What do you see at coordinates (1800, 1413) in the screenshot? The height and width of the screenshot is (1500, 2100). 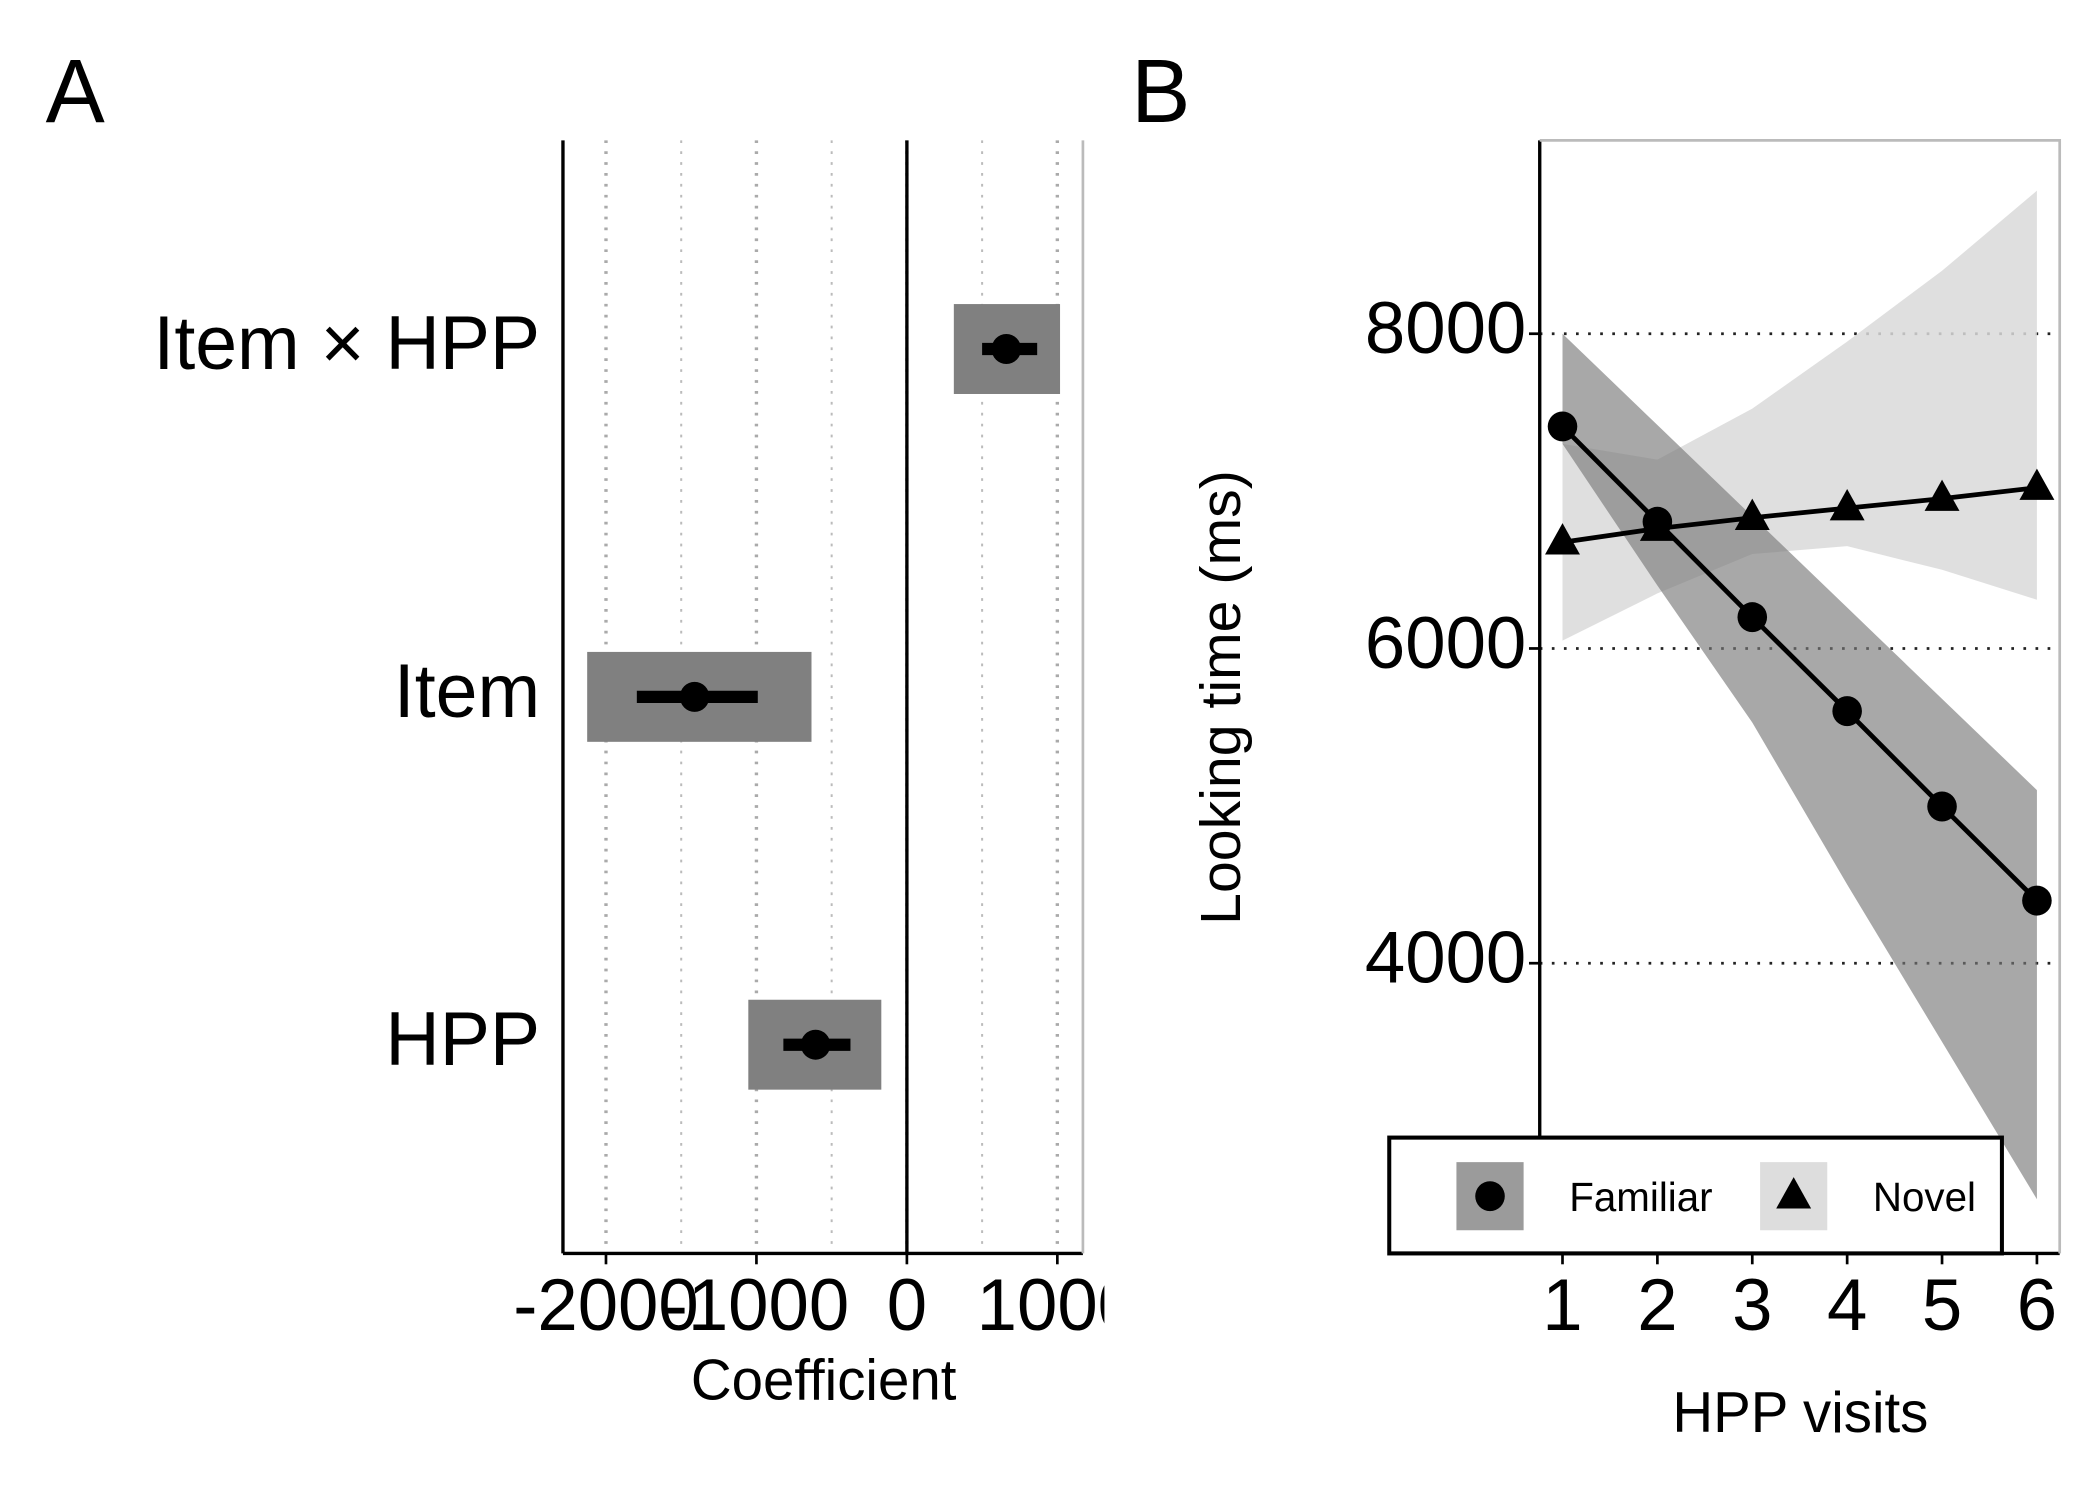 I see `x-axis-title: HPP visits` at bounding box center [1800, 1413].